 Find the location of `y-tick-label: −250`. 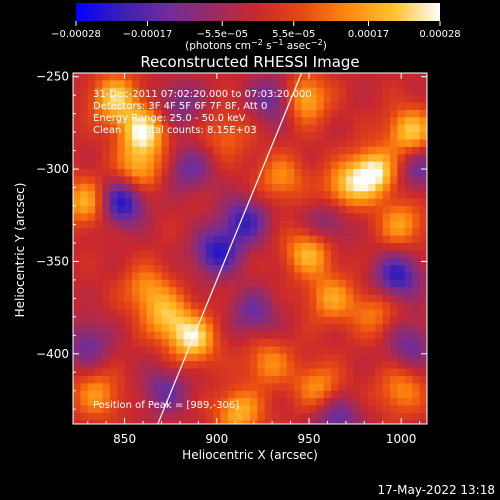

y-tick-label: −250 is located at coordinates (52, 77).